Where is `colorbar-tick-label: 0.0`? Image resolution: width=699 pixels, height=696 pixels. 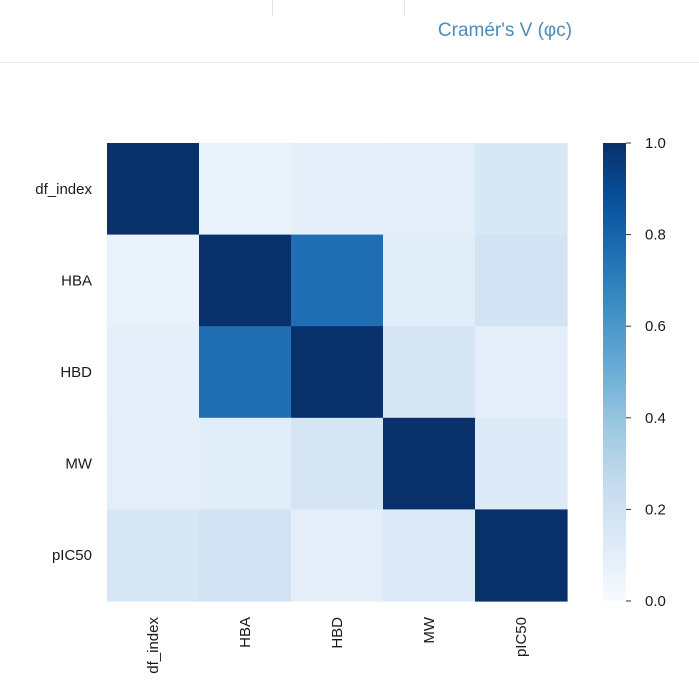 colorbar-tick-label: 0.0 is located at coordinates (655, 601).